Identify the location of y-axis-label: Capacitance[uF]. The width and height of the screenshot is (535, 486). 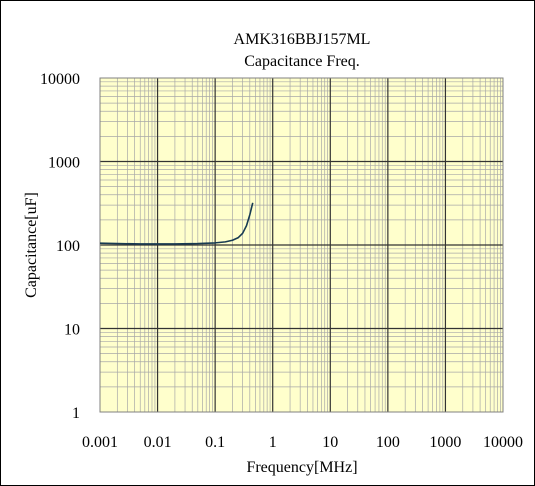
(31, 245).